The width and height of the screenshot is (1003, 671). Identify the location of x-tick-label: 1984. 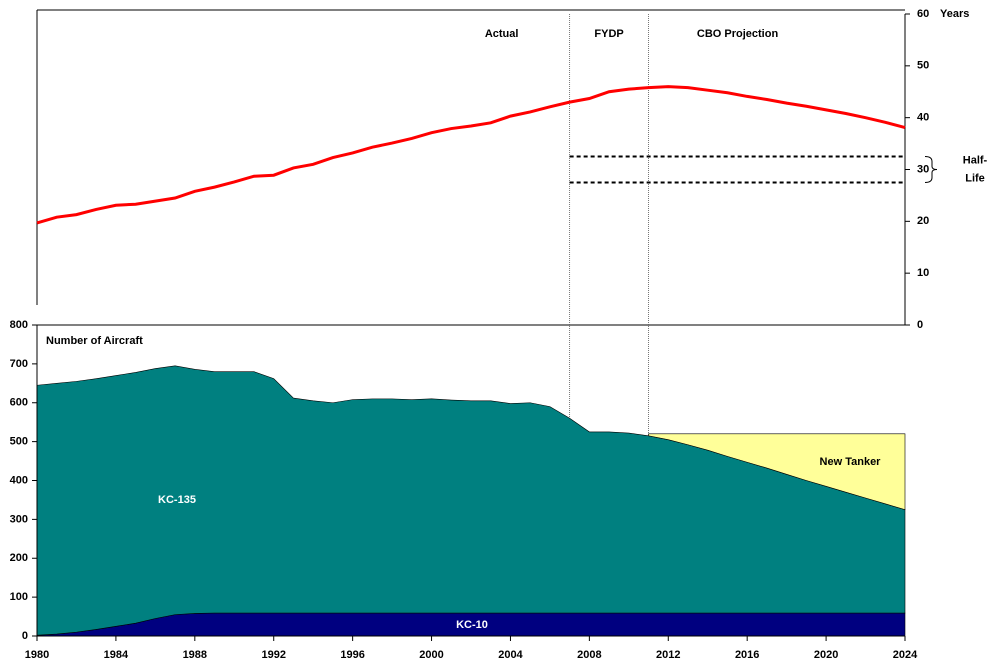
(116, 655).